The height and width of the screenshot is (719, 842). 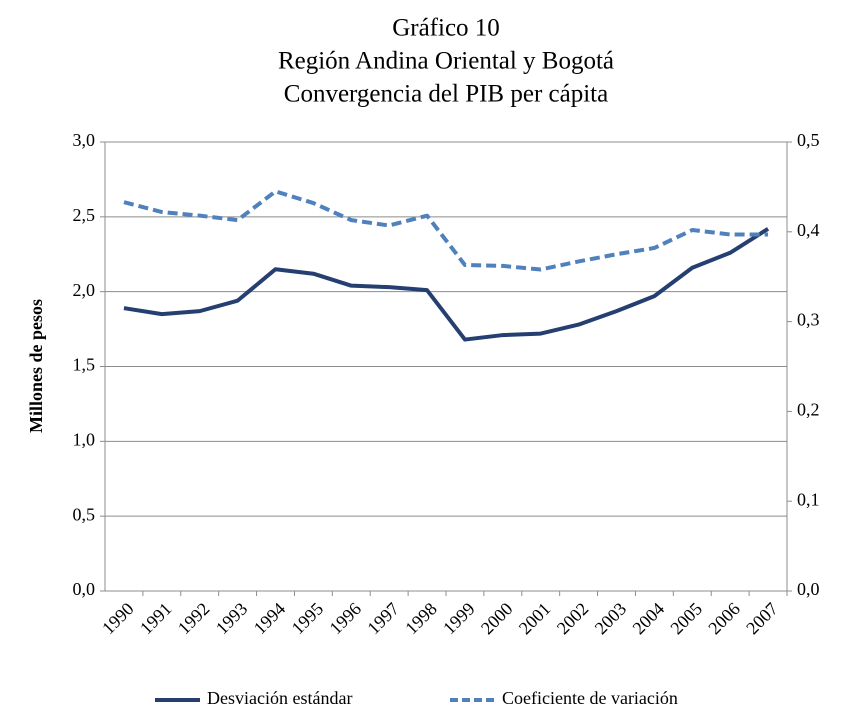 I want to click on x-tick-label: 1991, so click(x=156, y=619).